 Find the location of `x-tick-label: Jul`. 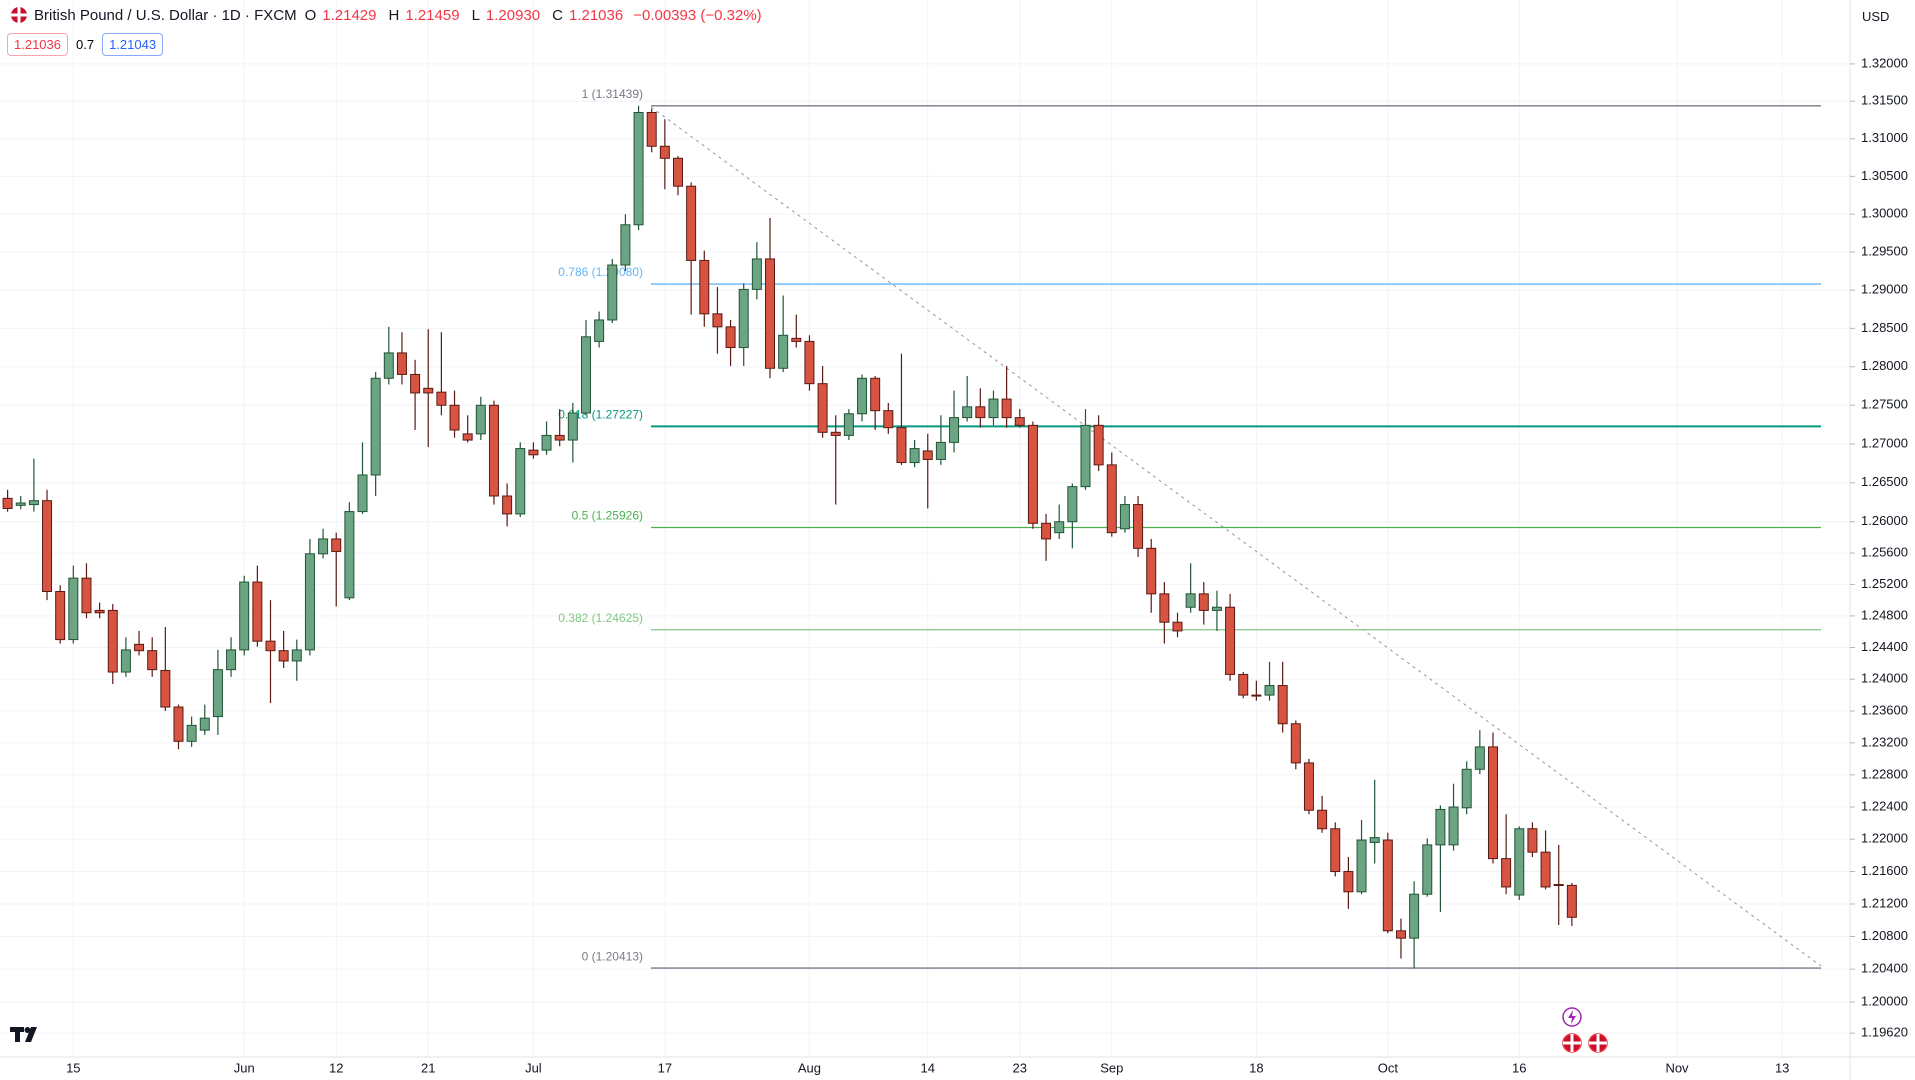

x-tick-label: Jul is located at coordinates (533, 1067).